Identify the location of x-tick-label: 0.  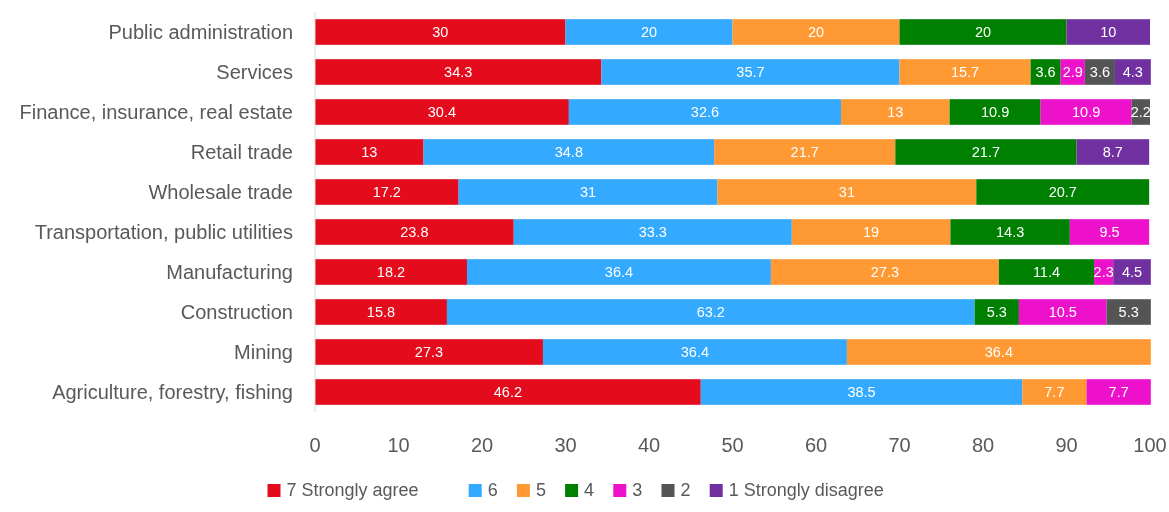
(315, 445).